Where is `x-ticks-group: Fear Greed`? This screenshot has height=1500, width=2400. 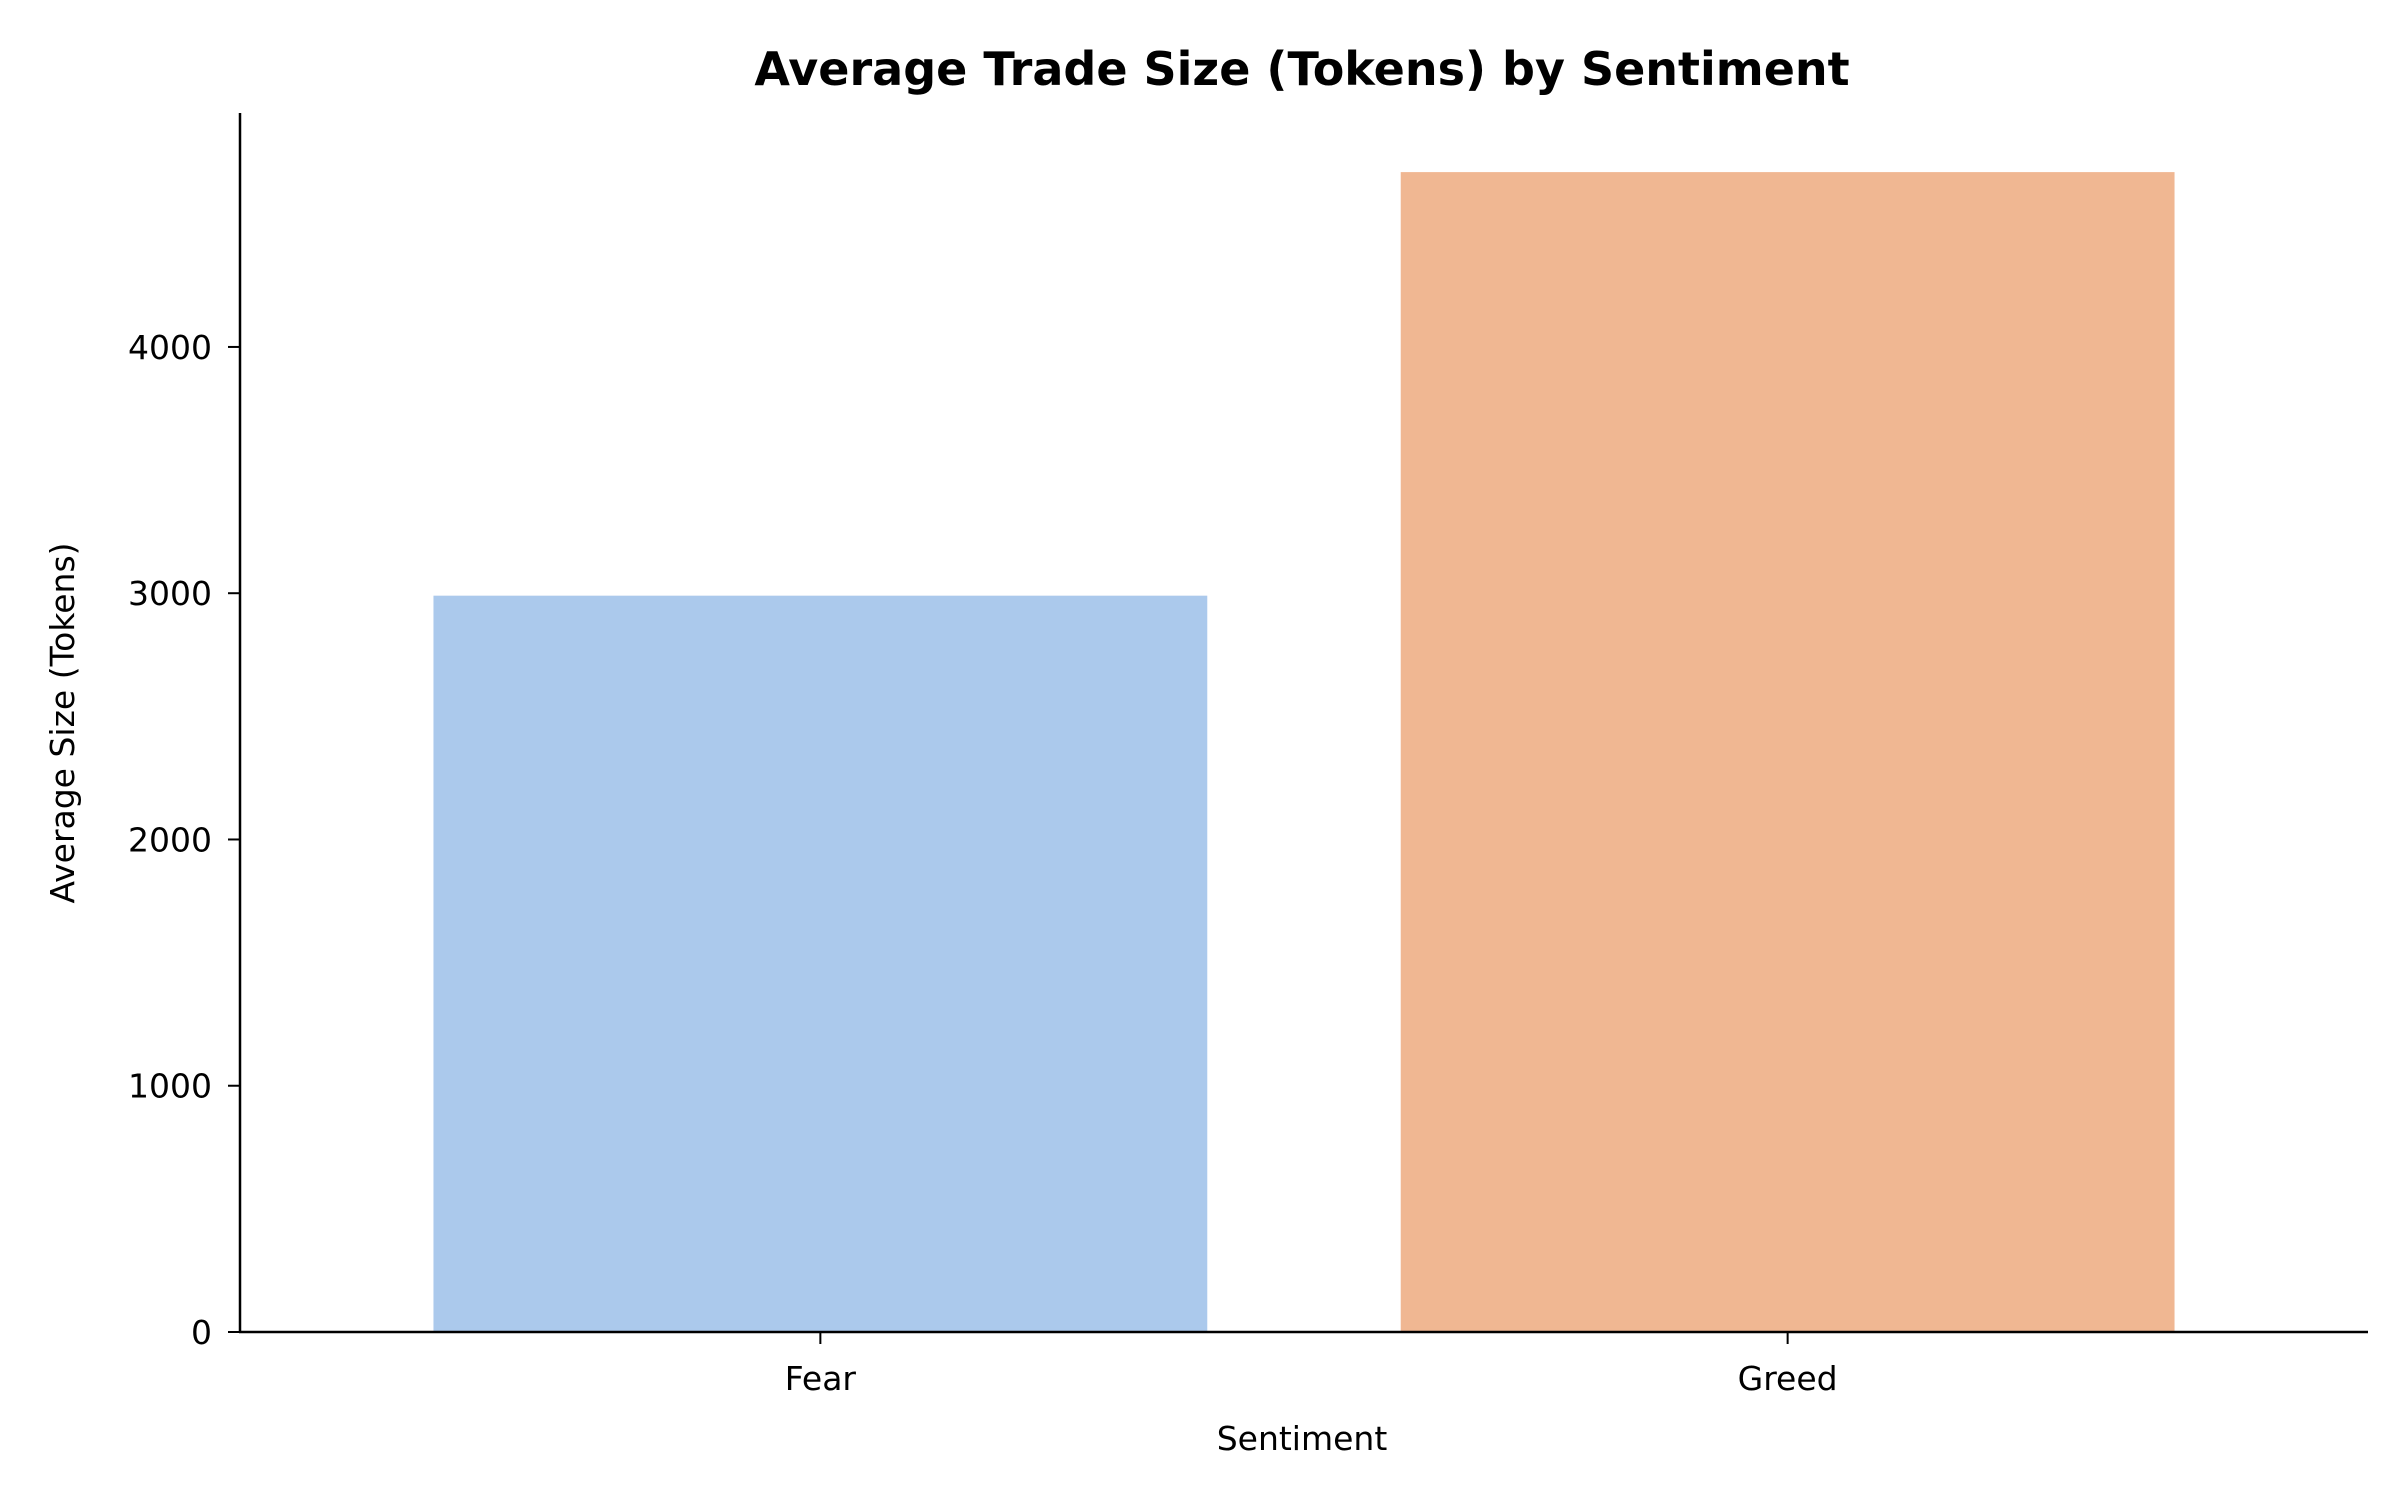 x-ticks-group: Fear Greed is located at coordinates (1311, 1365).